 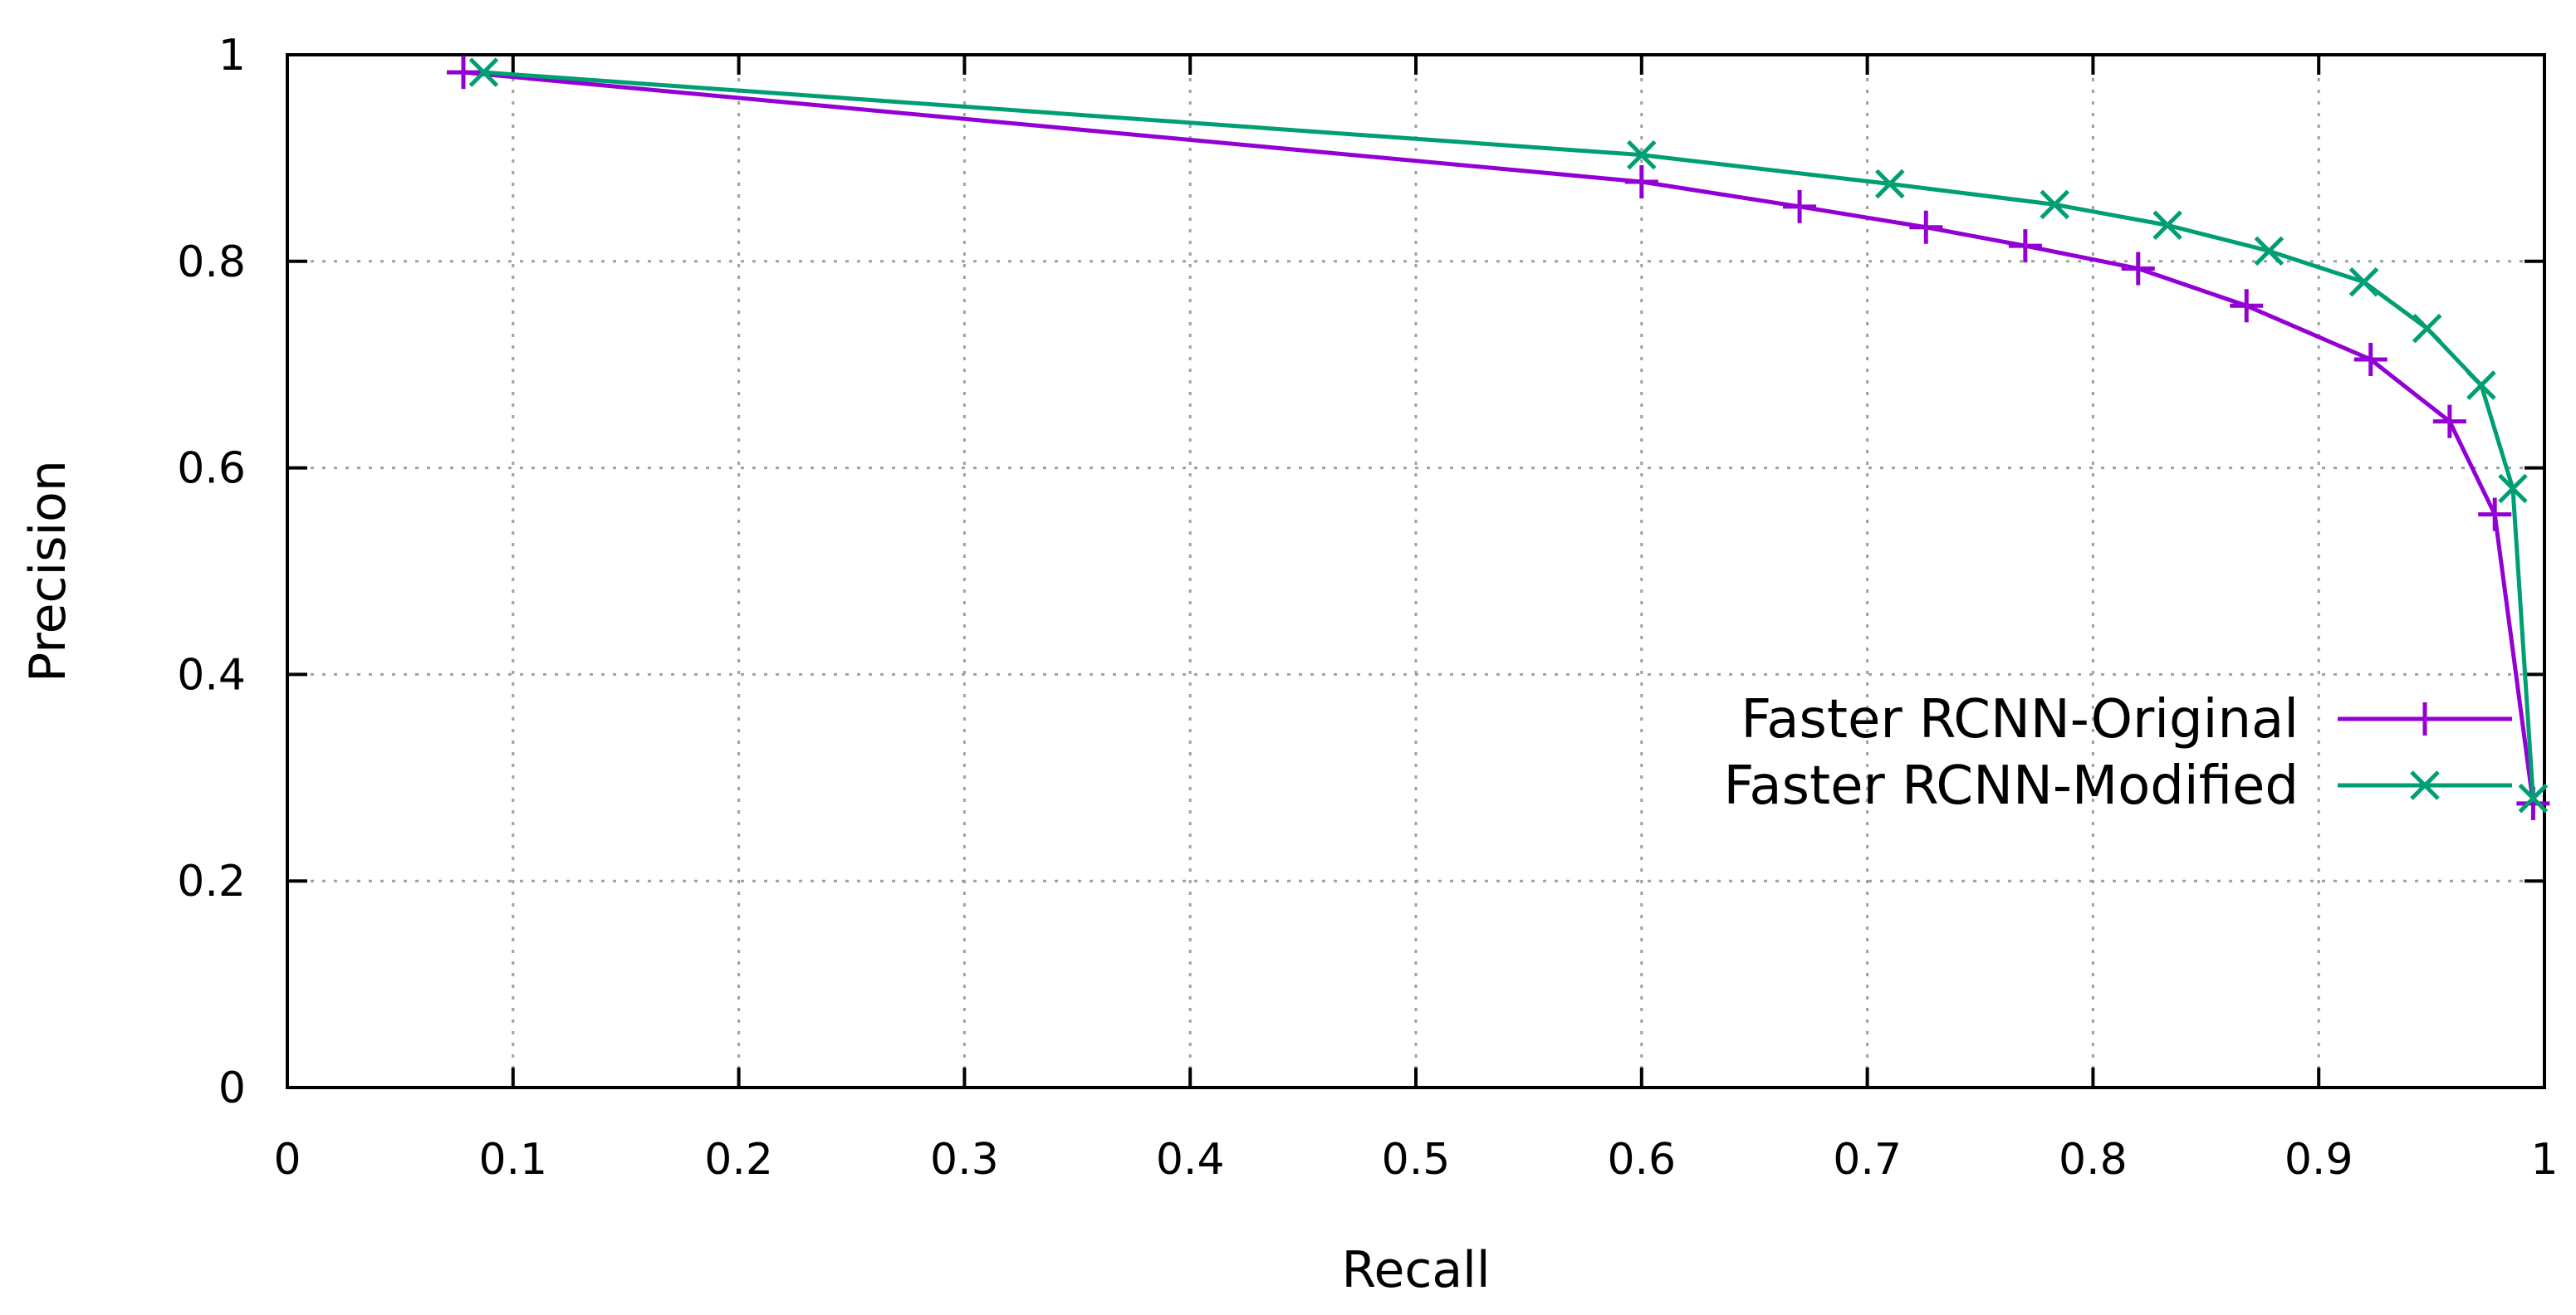 I want to click on x-tick-label: 0, so click(x=287, y=1160).